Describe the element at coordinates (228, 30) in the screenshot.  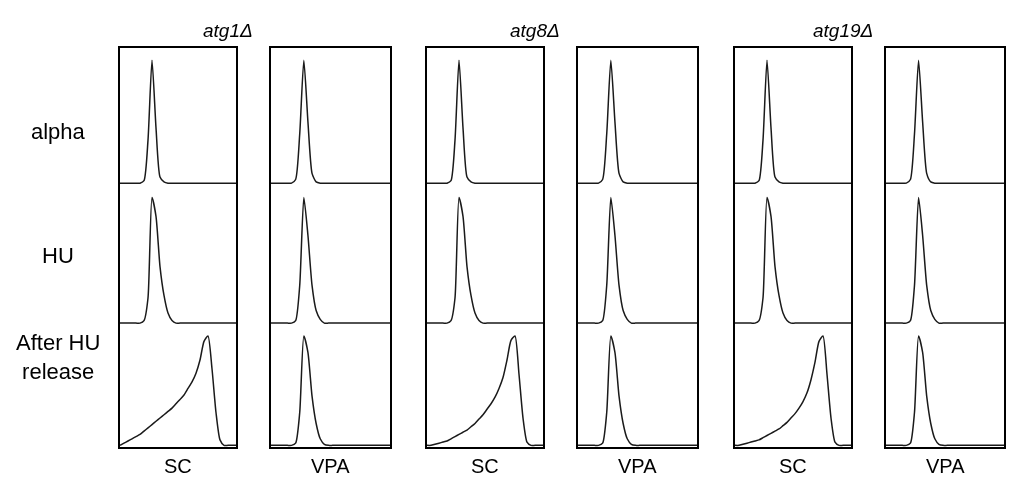
I see `chart-title: atg1Δ` at that location.